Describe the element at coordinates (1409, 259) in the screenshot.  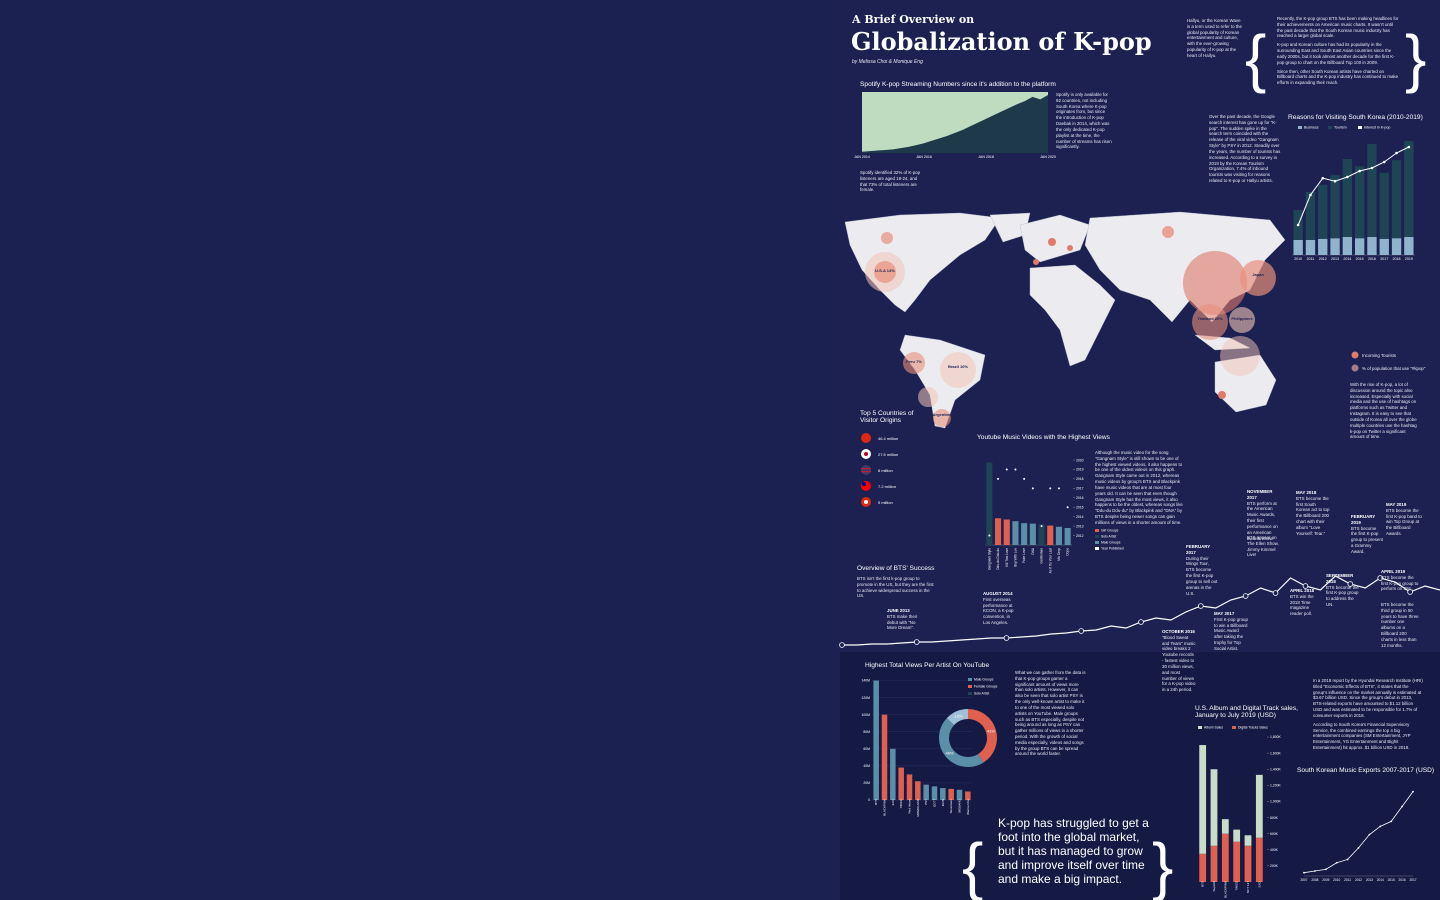
I see `x-tick-label: 2019` at that location.